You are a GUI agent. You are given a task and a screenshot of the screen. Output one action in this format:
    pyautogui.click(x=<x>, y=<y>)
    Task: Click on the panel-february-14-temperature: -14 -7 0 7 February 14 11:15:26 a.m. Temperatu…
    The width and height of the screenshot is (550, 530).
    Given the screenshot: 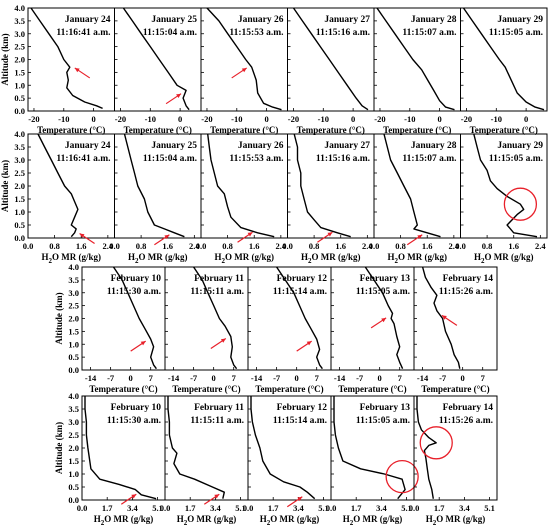 What is the action you would take?
    pyautogui.click(x=455, y=330)
    